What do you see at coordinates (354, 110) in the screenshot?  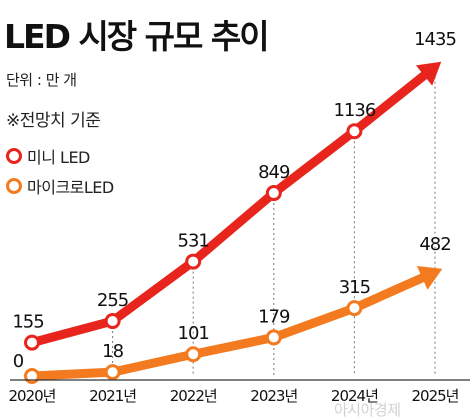 I see `data-label: 1136` at bounding box center [354, 110].